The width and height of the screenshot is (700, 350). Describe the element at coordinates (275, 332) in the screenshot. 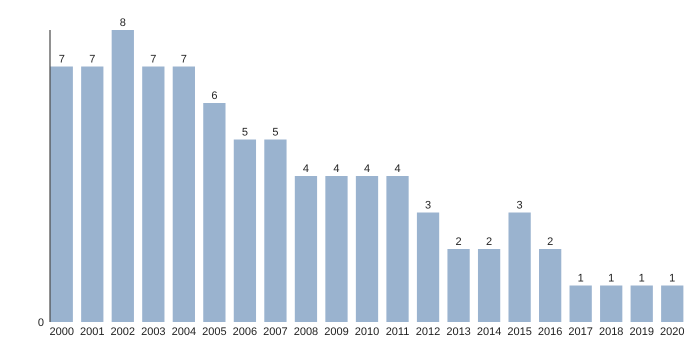

I see `x-tick-label: 2007` at that location.